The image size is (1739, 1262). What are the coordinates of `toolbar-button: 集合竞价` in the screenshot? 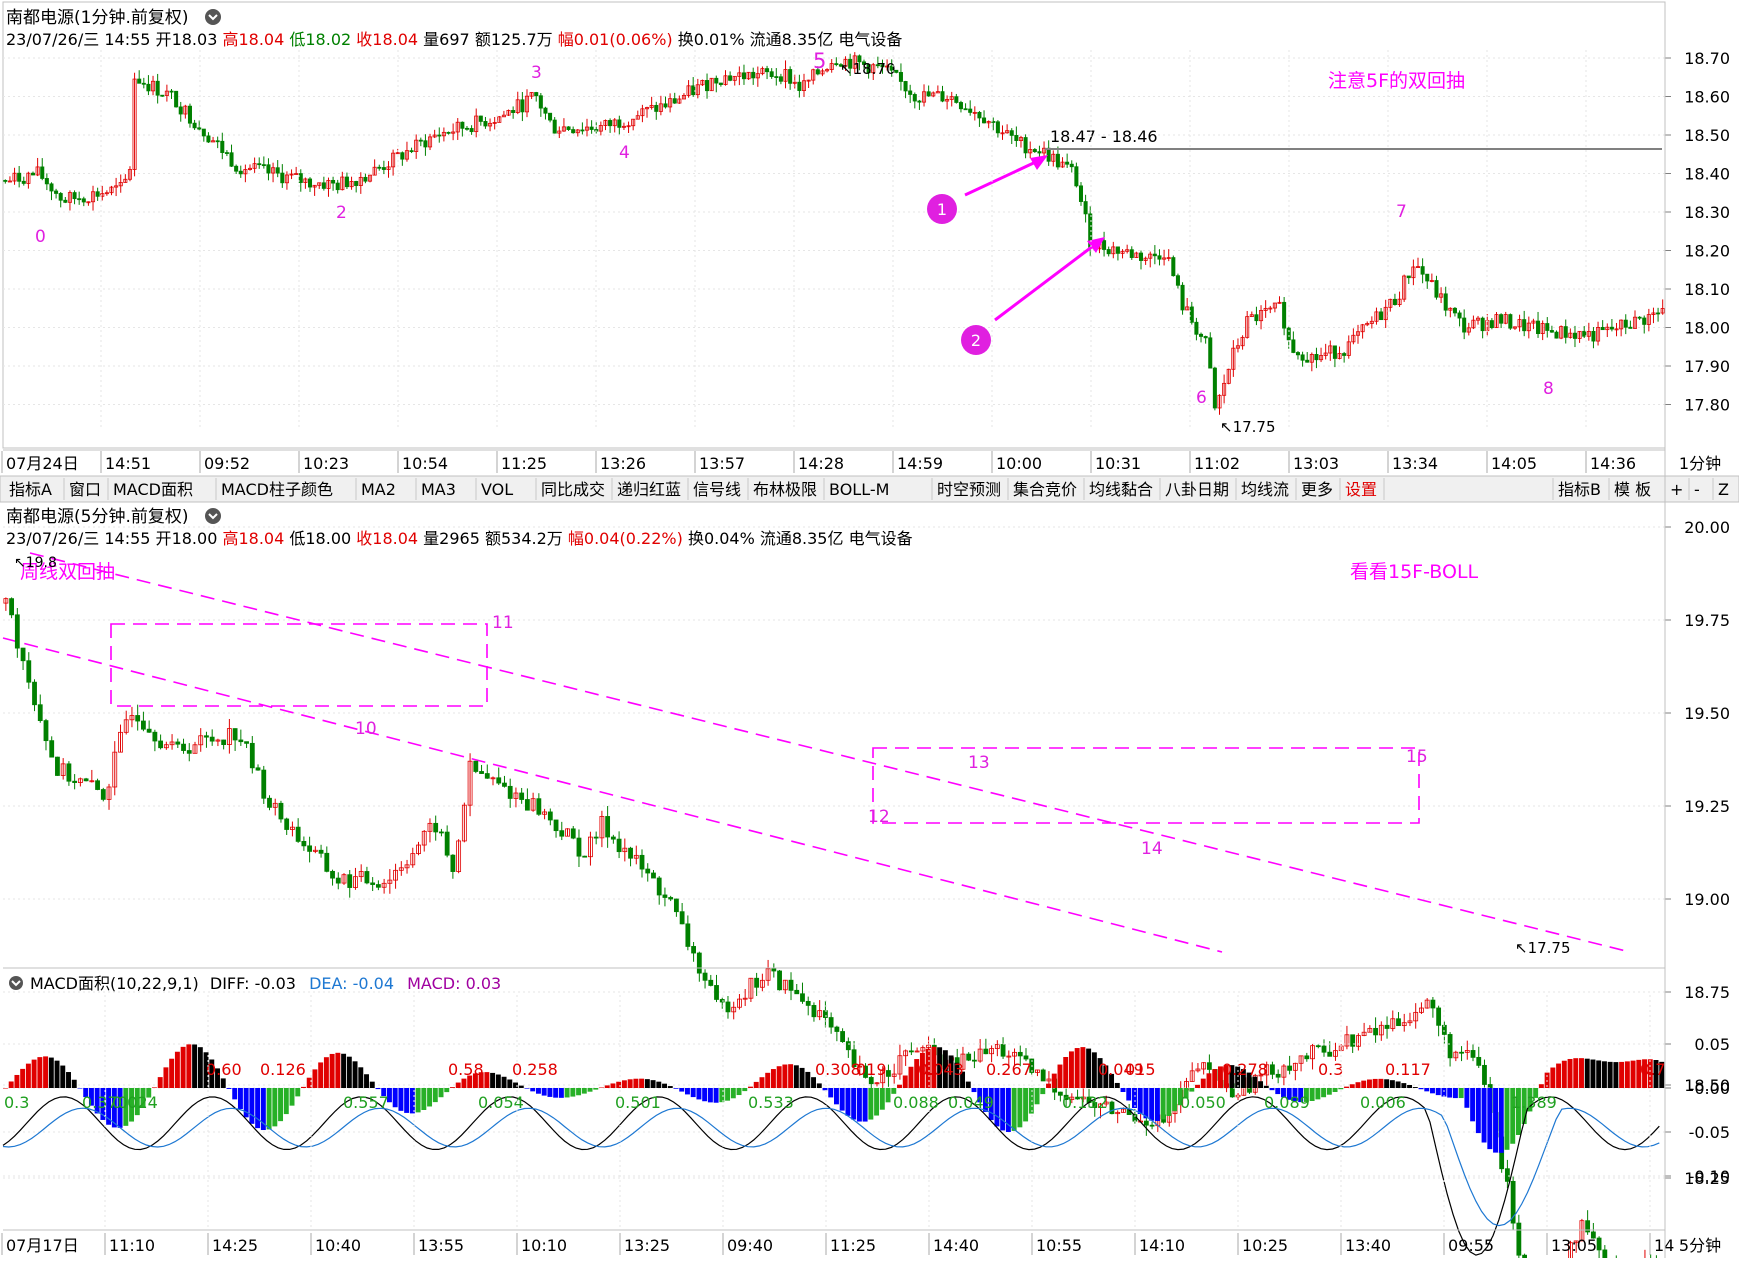 It's located at (1049, 489).